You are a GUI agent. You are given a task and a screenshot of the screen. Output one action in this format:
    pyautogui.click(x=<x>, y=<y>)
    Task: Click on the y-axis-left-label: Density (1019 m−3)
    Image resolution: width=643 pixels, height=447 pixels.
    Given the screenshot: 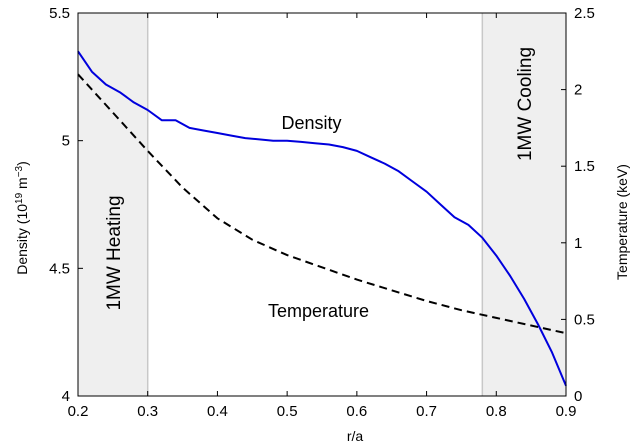 What is the action you would take?
    pyautogui.click(x=22, y=218)
    